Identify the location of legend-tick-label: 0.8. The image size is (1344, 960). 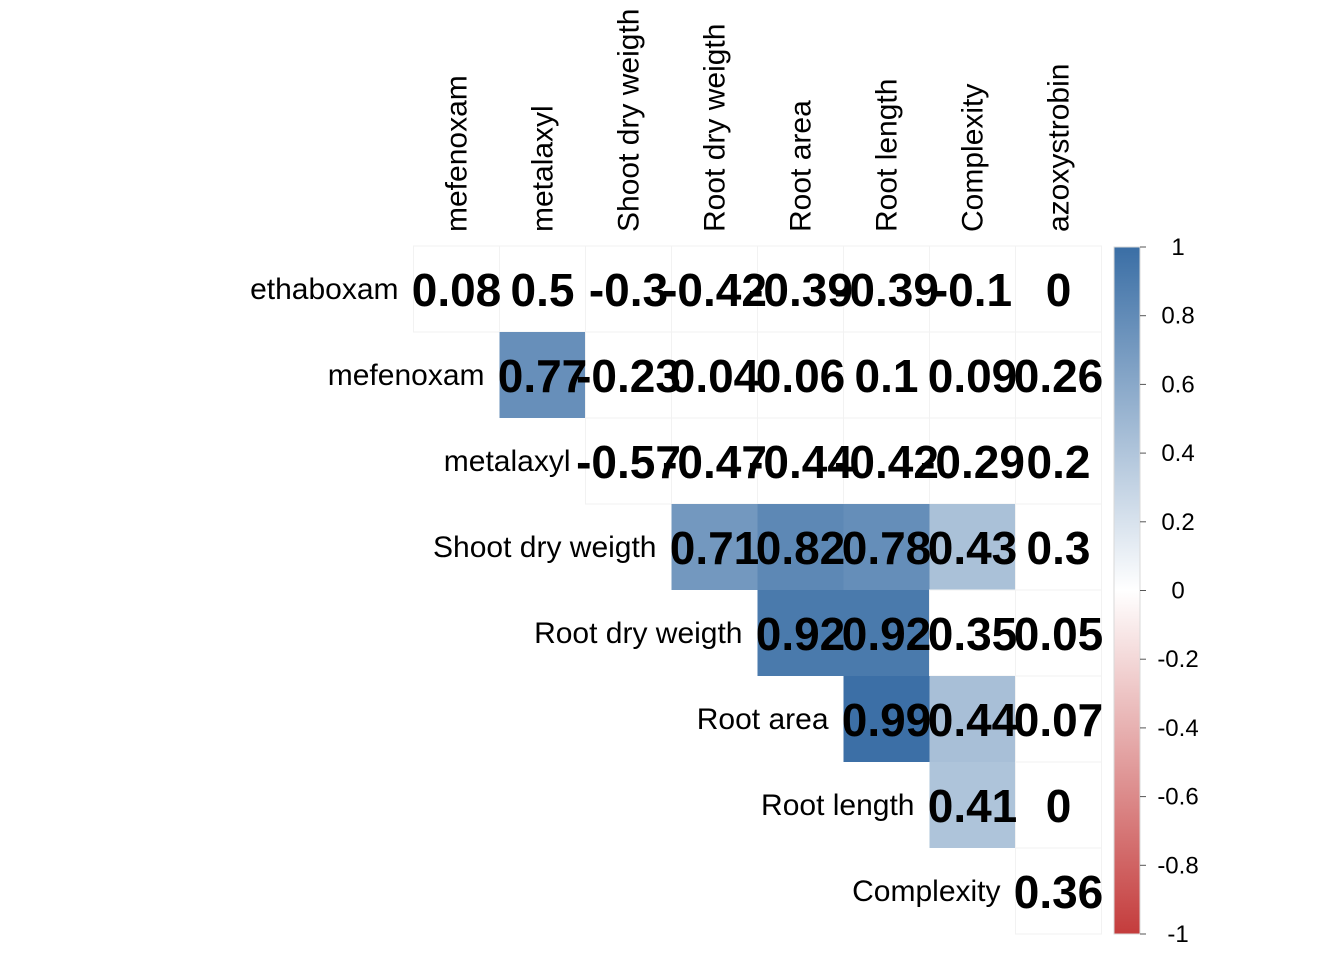
(1177, 316).